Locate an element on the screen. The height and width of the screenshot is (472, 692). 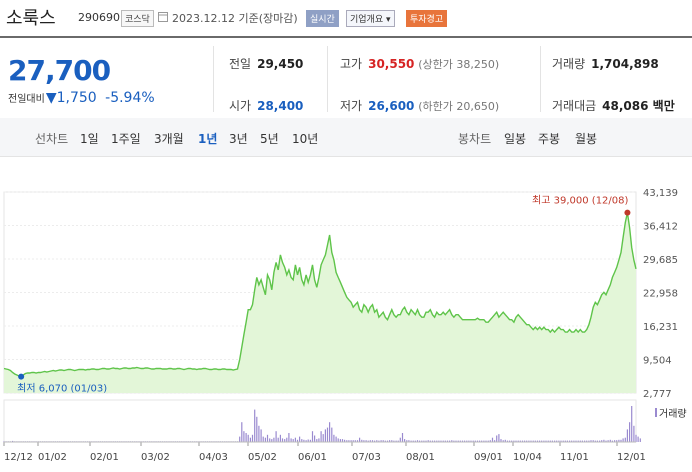
volume-legend-swatch is located at coordinates (656, 412).